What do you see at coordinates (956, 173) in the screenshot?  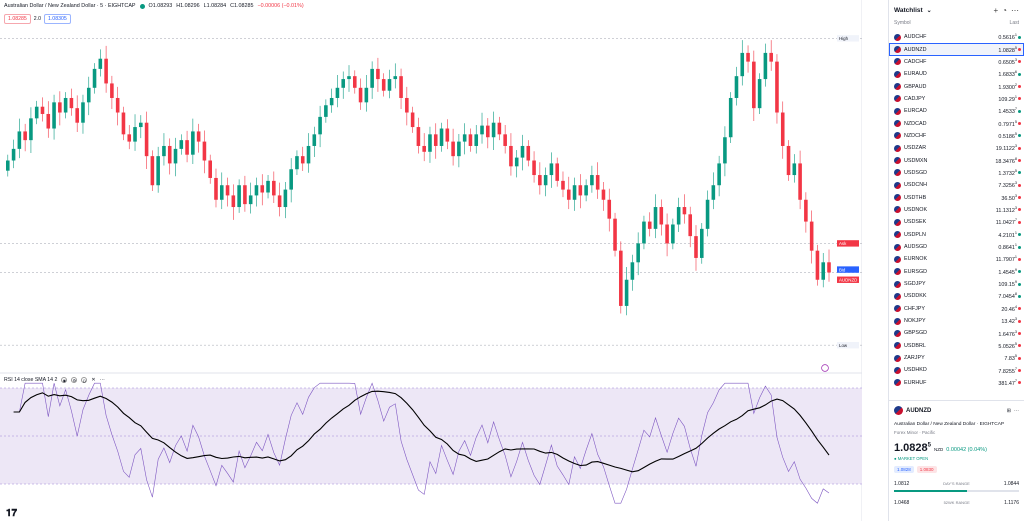 I see `watchlist-row: USDSGD 1.37325` at bounding box center [956, 173].